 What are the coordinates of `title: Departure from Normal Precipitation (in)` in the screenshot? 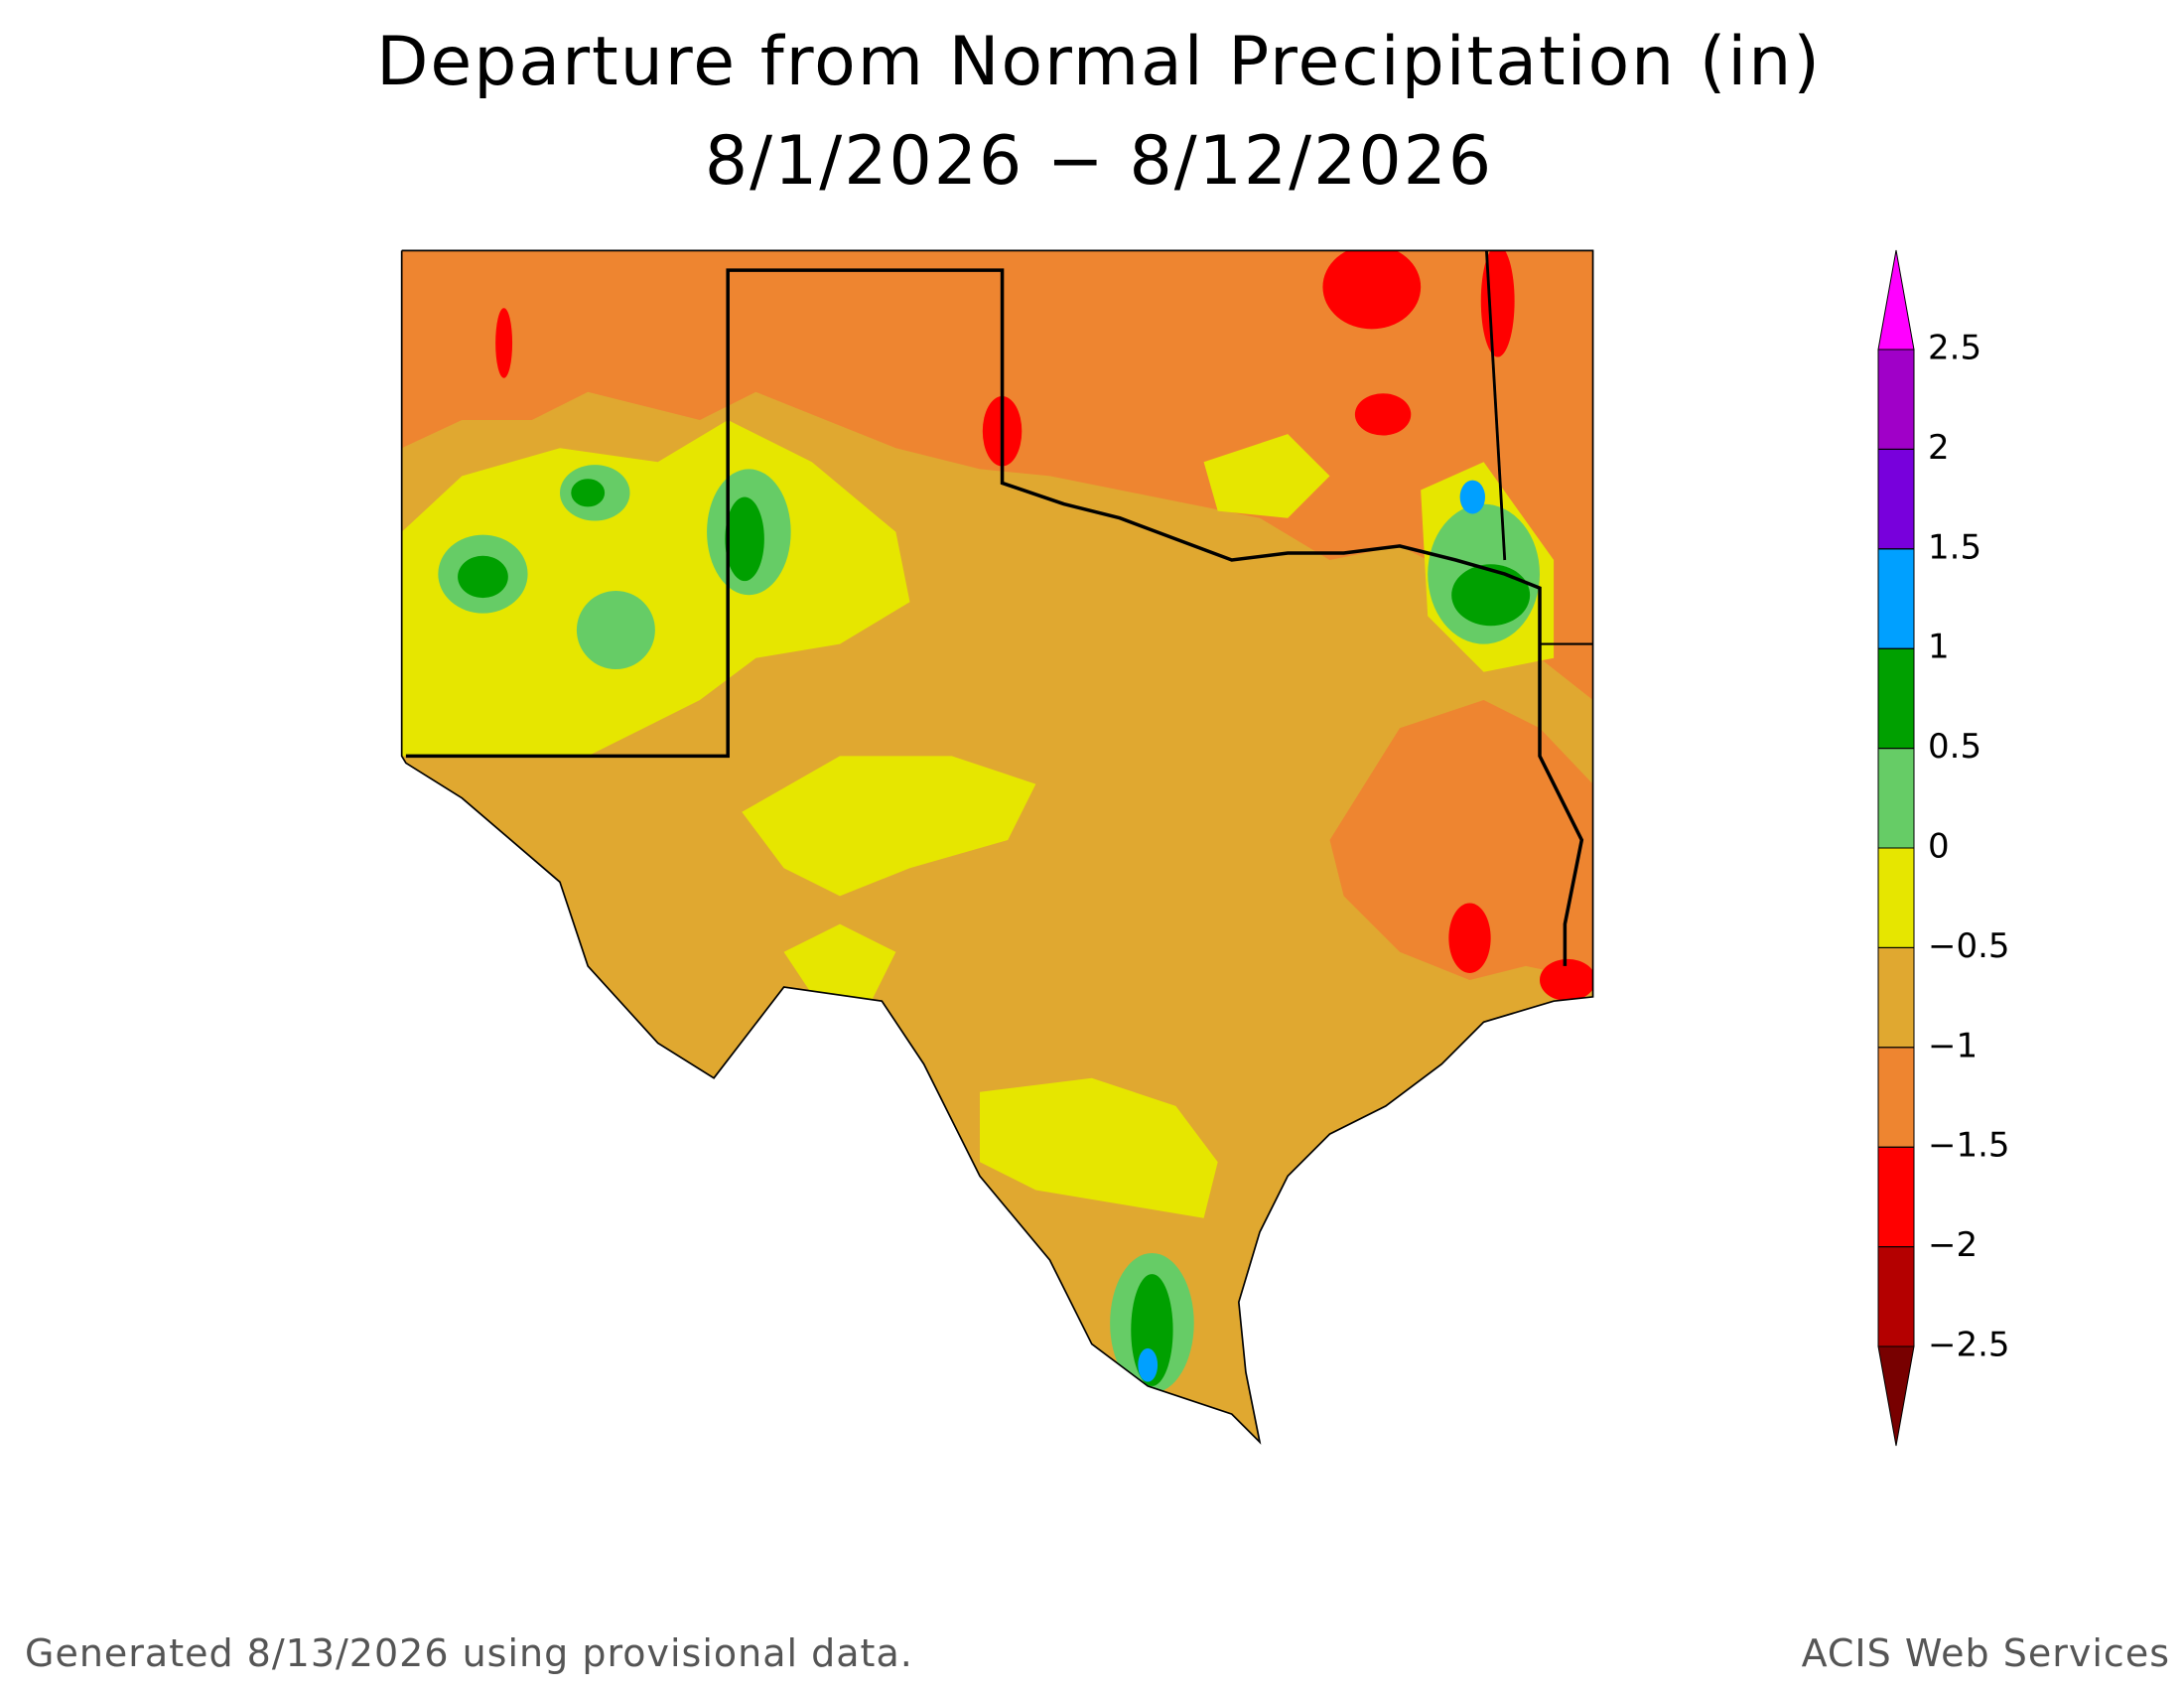 It's located at (1099, 62).